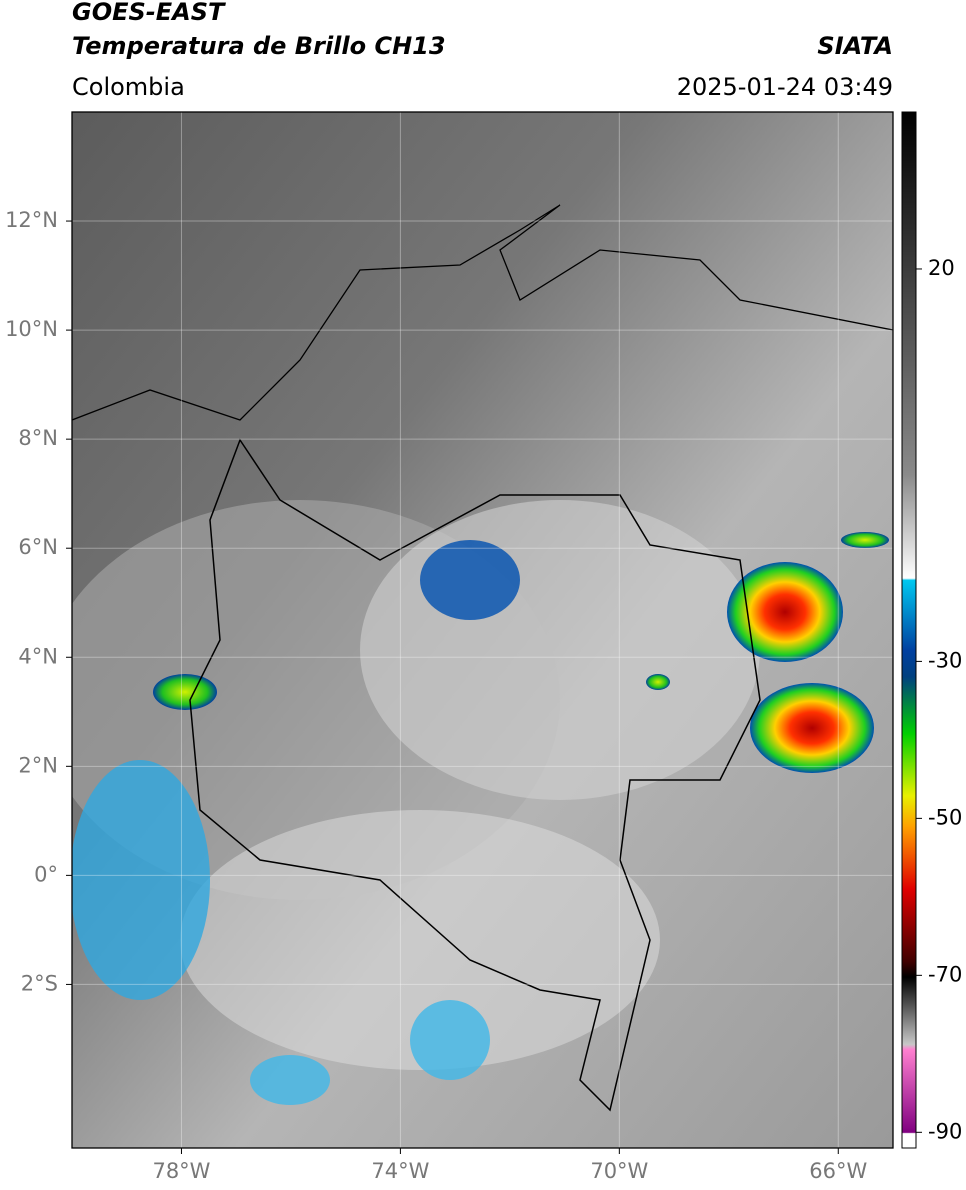 Image resolution: width=966 pixels, height=1190 pixels. I want to click on y-tick-label: 12°N, so click(31, 220).